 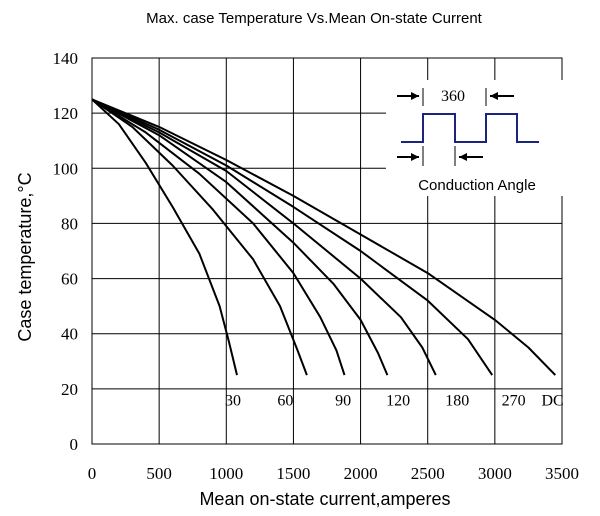 I want to click on x-tick-label: 1000, so click(x=226, y=473).